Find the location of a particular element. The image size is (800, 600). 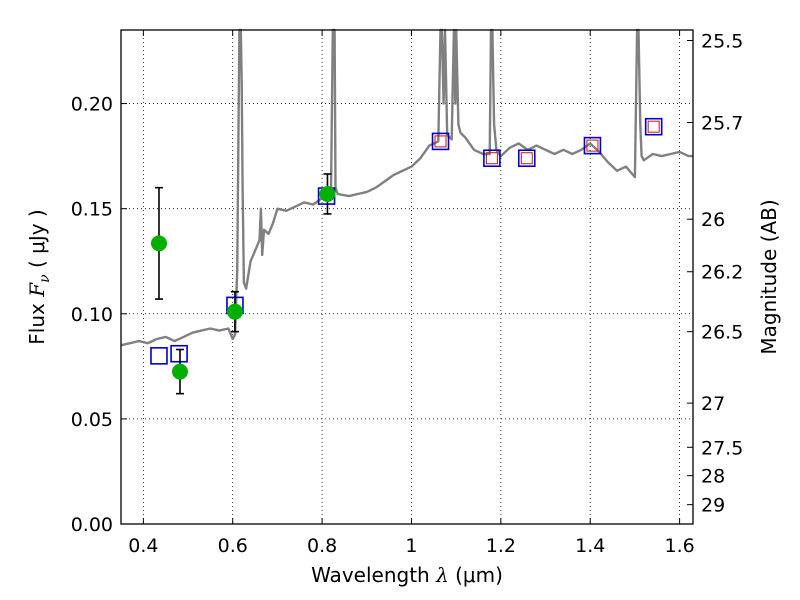

y2-tick-label: 28 is located at coordinates (713, 477).